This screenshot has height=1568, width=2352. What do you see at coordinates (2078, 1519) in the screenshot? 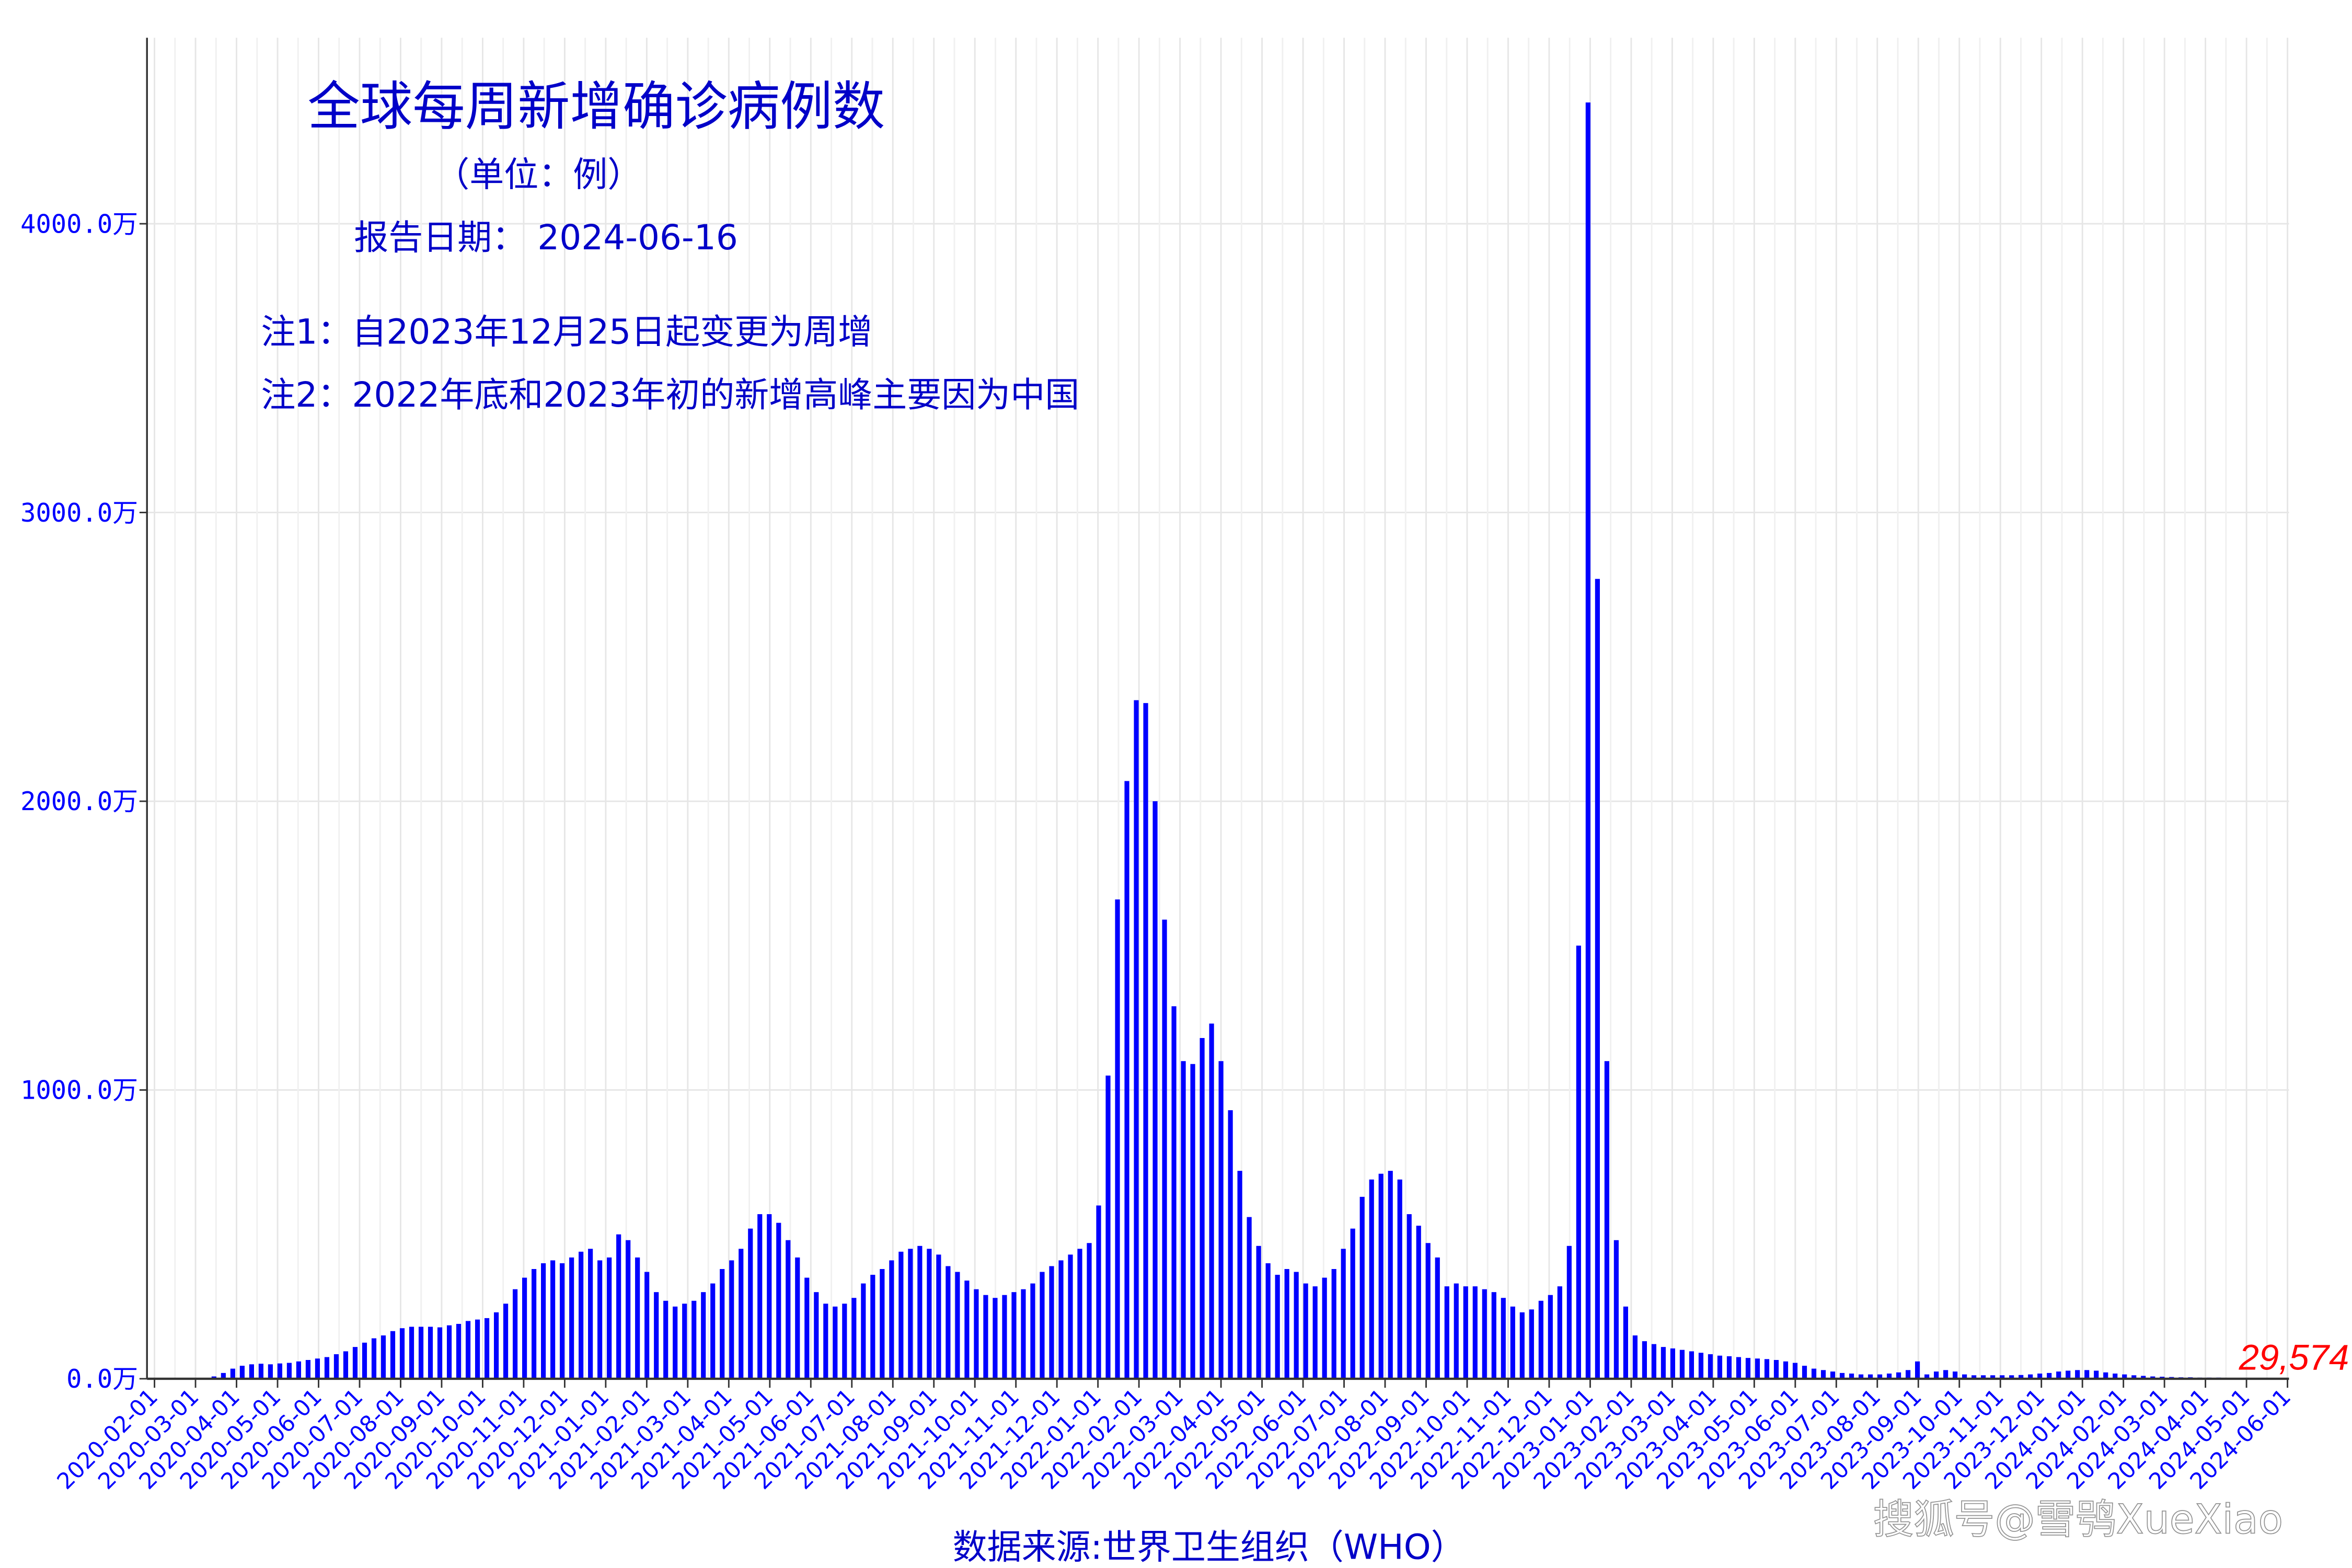
I see `watermark: 搜狐号@雪鸮XueXiao` at bounding box center [2078, 1519].